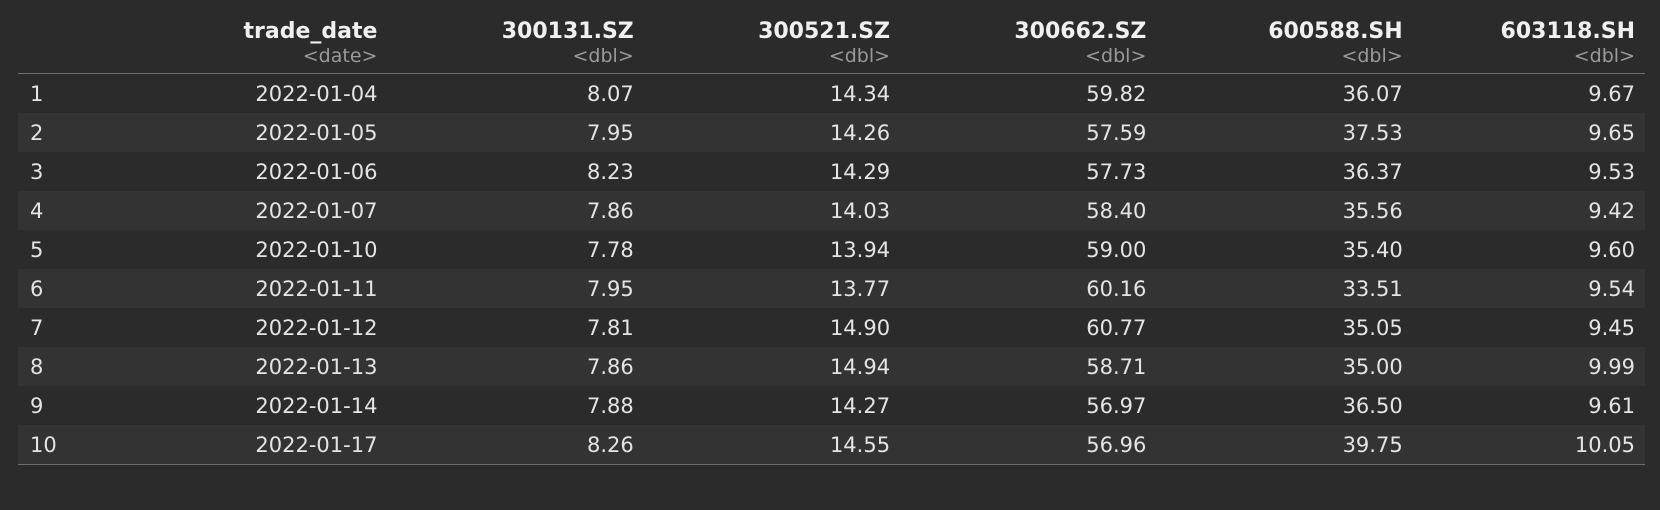 Image resolution: width=1660 pixels, height=510 pixels. What do you see at coordinates (224, 43) in the screenshot?
I see `column-header-trade-date: trade_date <date>` at bounding box center [224, 43].